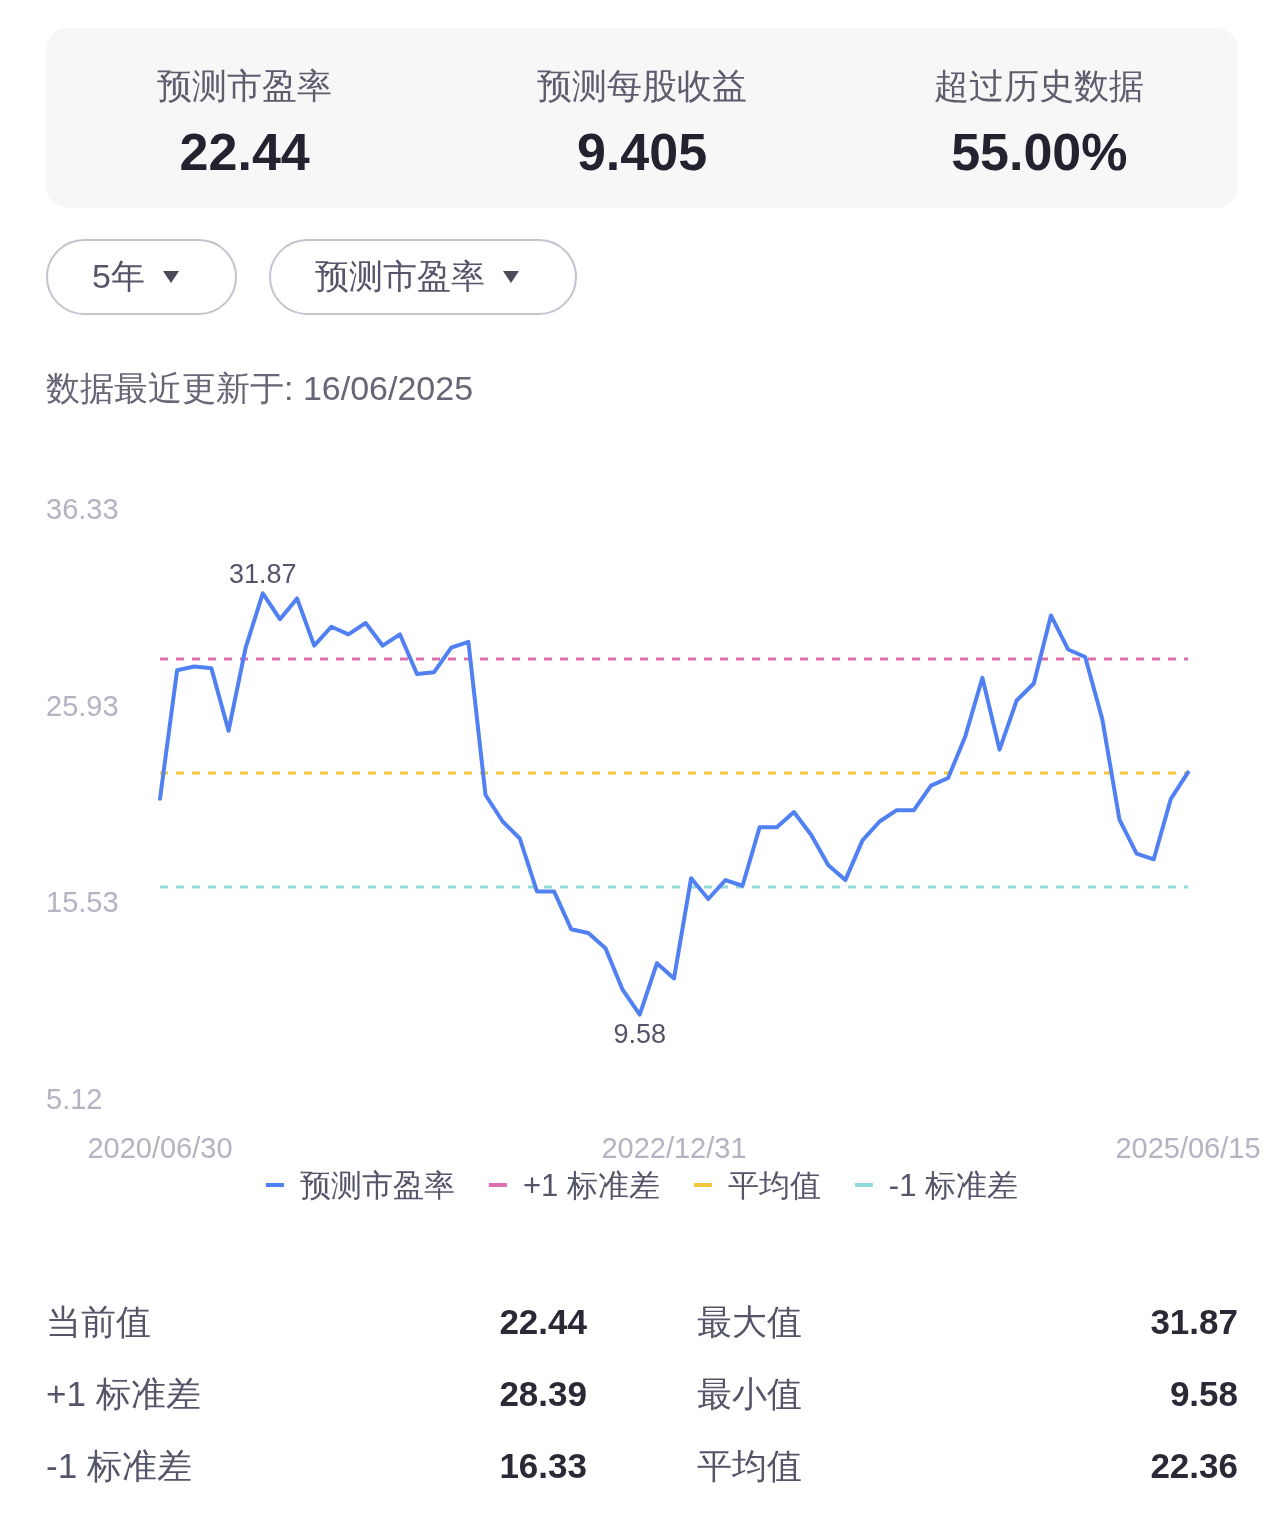 Image resolution: width=1284 pixels, height=1517 pixels. What do you see at coordinates (74, 1099) in the screenshot?
I see `y-tick-label: 5.12` at bounding box center [74, 1099].